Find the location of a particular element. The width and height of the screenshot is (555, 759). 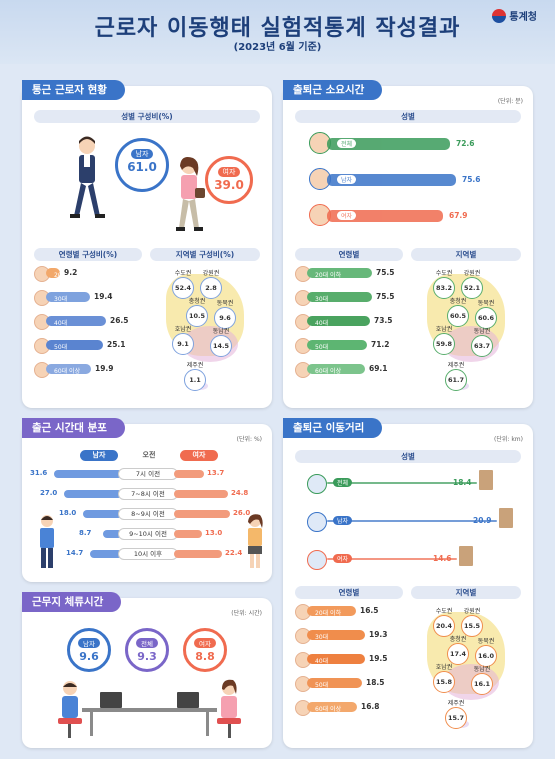

male-distance-line is located at coordinates (412, 521).